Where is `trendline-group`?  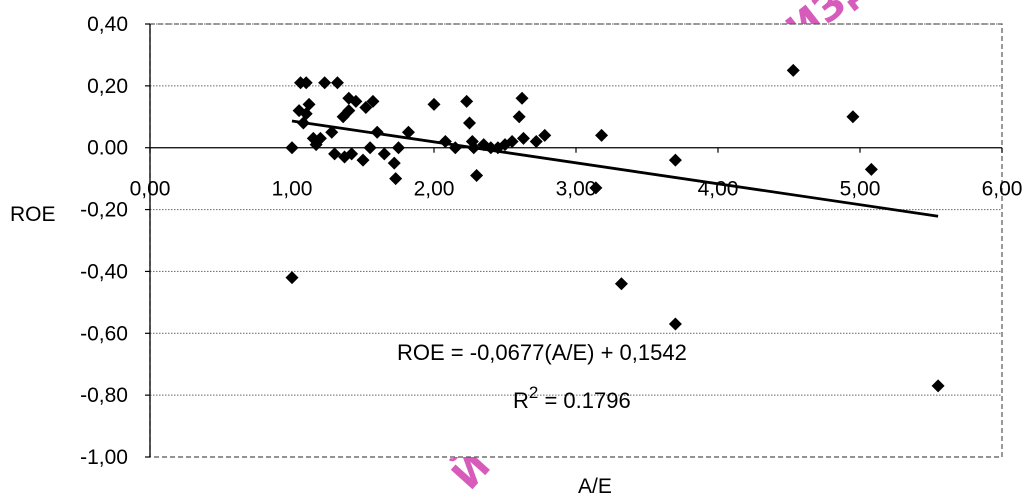 trendline-group is located at coordinates (615, 168).